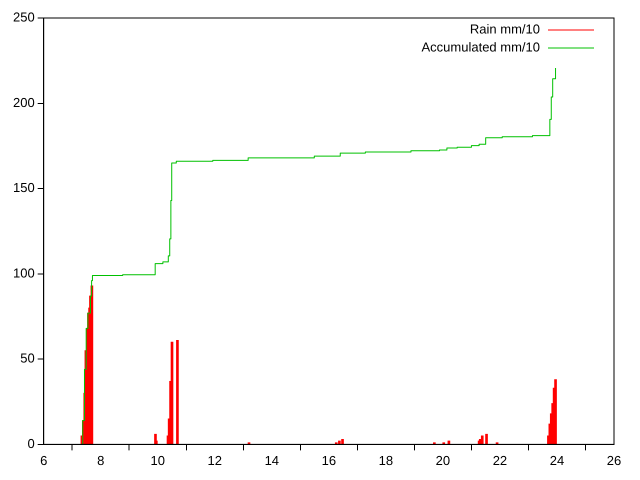 This screenshot has width=640, height=480. Describe the element at coordinates (272, 460) in the screenshot. I see `x-tick-label: 14` at that location.